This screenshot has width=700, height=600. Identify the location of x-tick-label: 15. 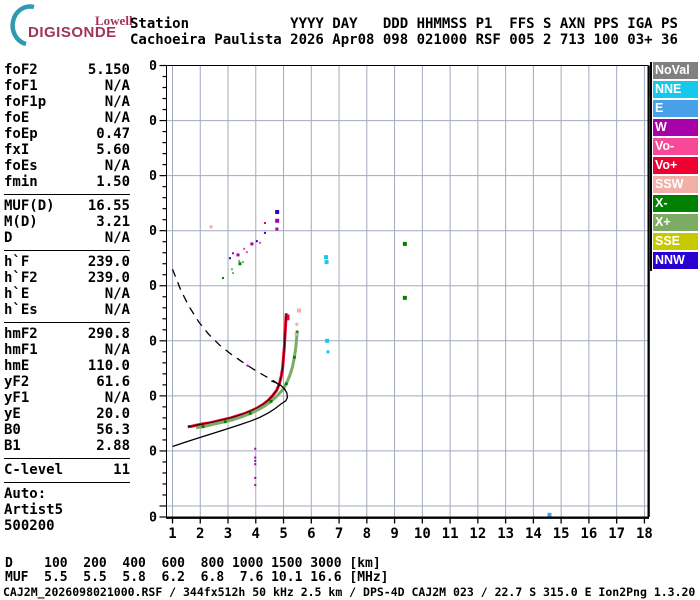
(561, 534).